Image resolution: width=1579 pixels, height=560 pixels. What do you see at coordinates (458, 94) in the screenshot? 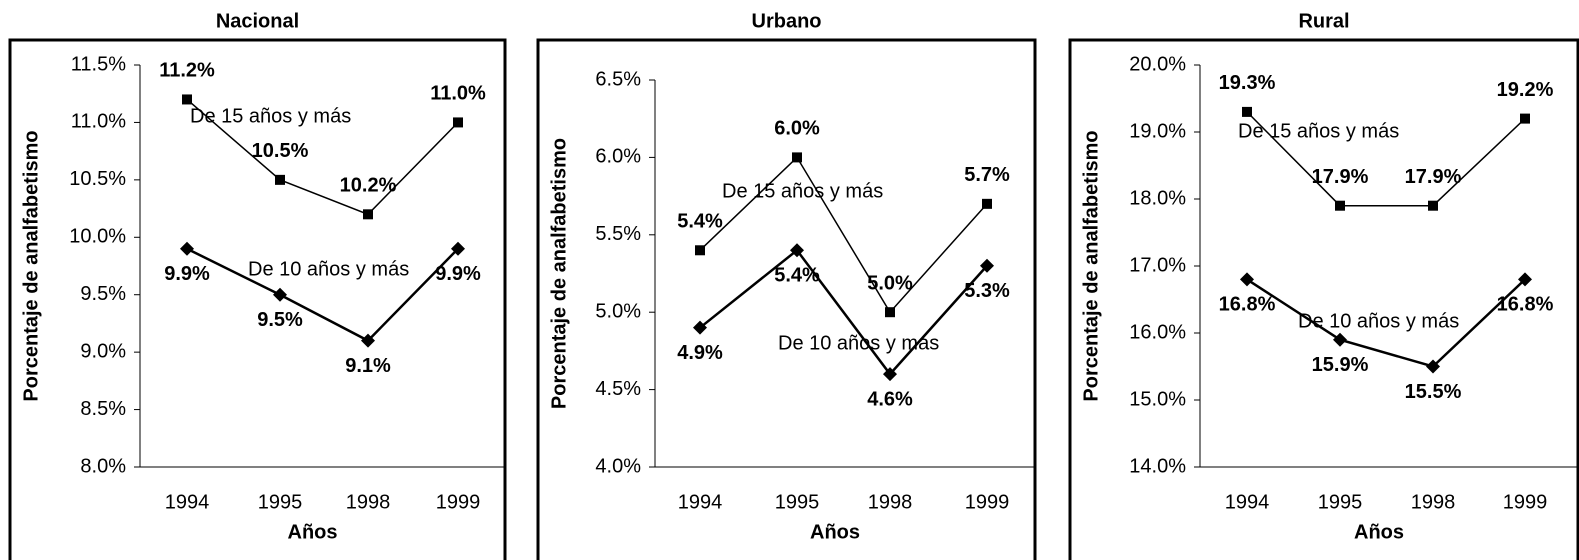
I see `data-label: 11.0%` at bounding box center [458, 94].